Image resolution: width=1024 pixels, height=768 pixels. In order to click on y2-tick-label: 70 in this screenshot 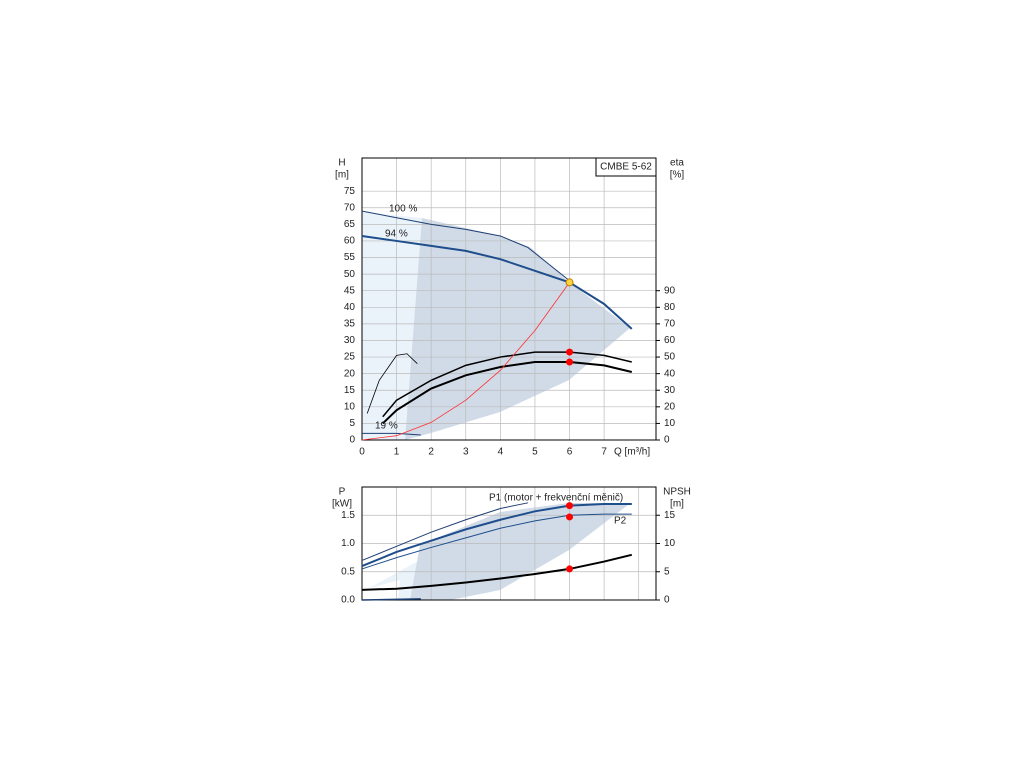, I will do `click(670, 324)`.